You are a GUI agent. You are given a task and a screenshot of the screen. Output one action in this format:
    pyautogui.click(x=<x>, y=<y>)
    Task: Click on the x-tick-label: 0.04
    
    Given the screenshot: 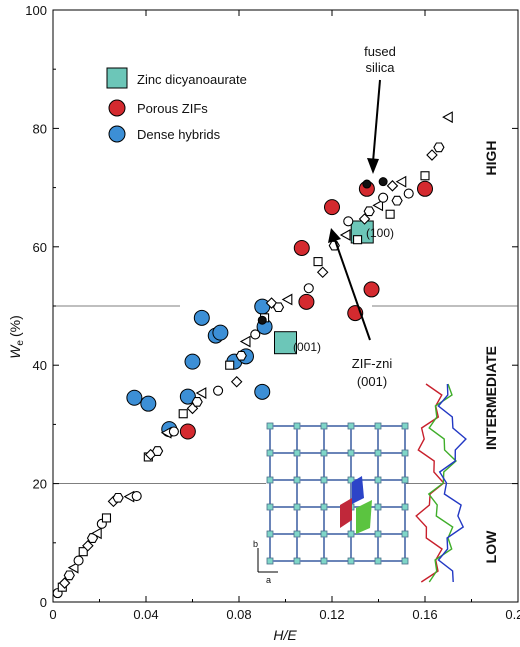 What is the action you would take?
    pyautogui.click(x=145, y=614)
    